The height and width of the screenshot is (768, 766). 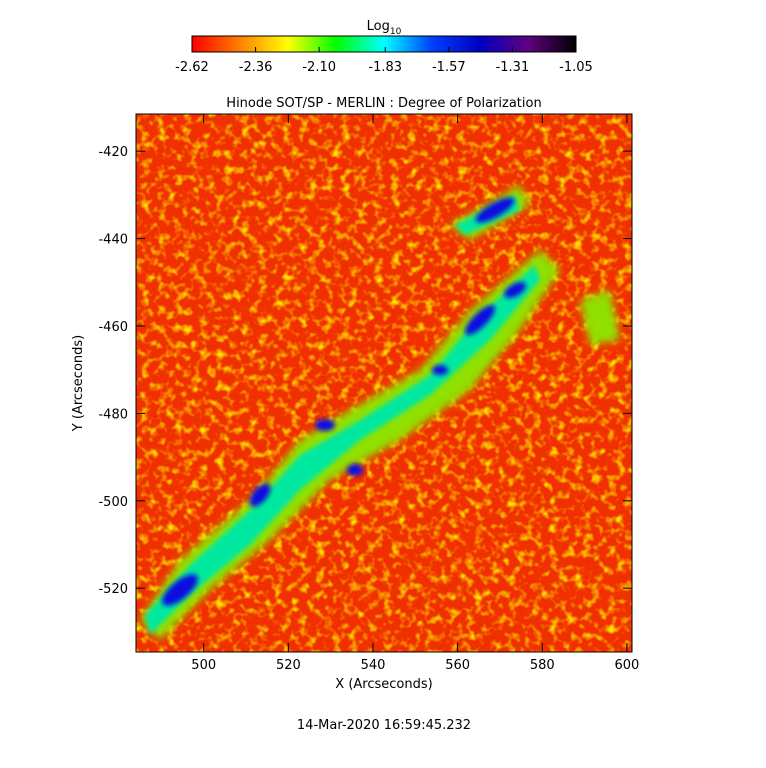 I want to click on colorbar, so click(x=384, y=44).